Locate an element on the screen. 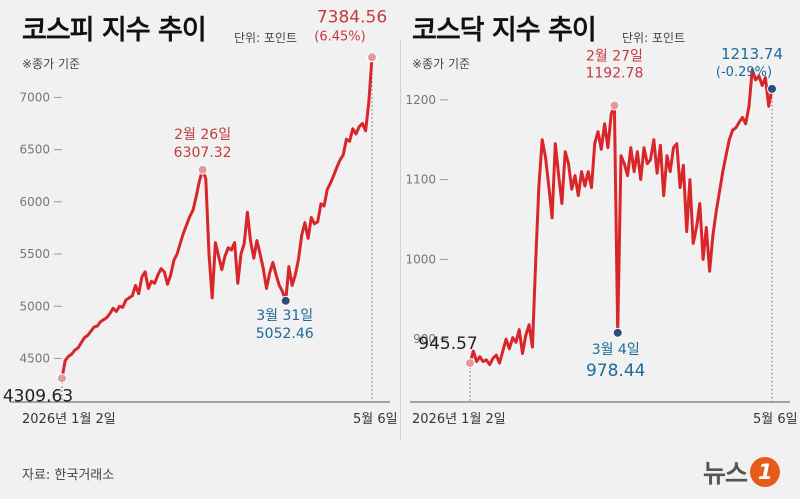 The width and height of the screenshot is (800, 499). annotation-value-label: 1192.78 is located at coordinates (614, 74).